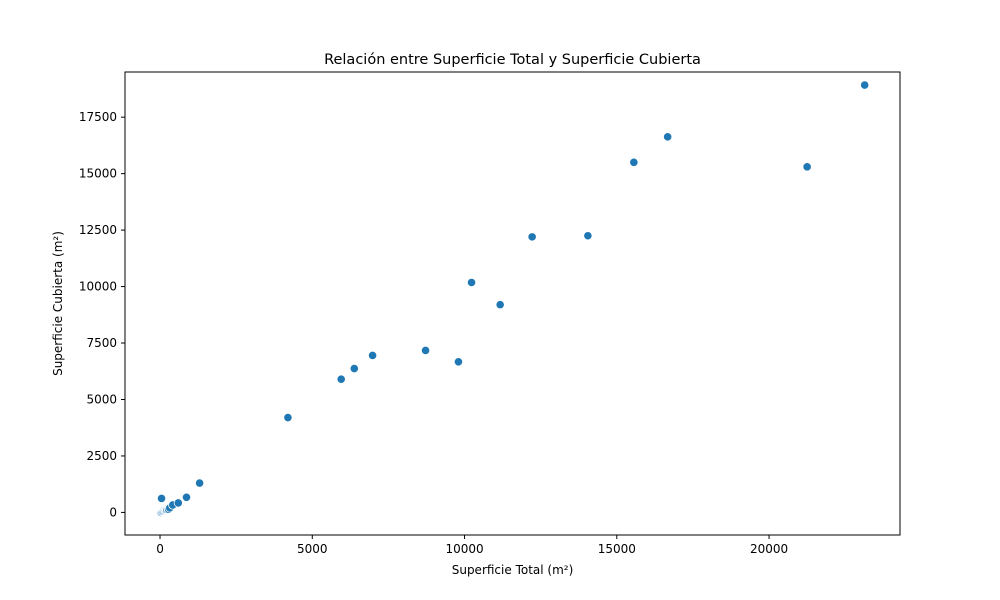 This screenshot has height=600, width=1000. I want to click on x-tick-label: 0, so click(160, 549).